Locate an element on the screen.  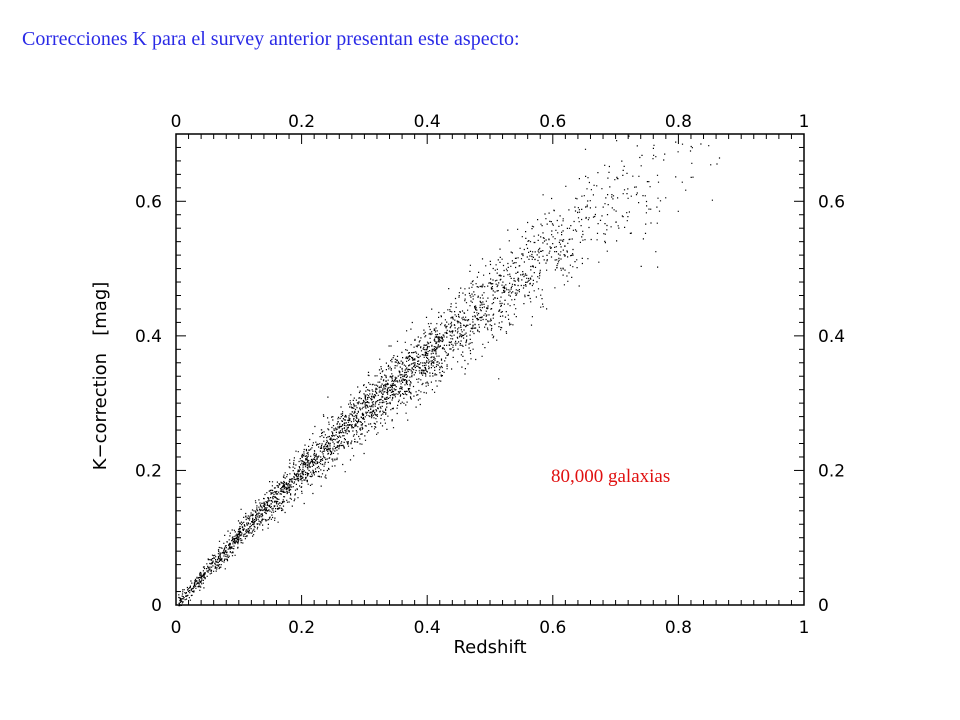
y-tick-label-left: 0.6 is located at coordinates (148, 202).